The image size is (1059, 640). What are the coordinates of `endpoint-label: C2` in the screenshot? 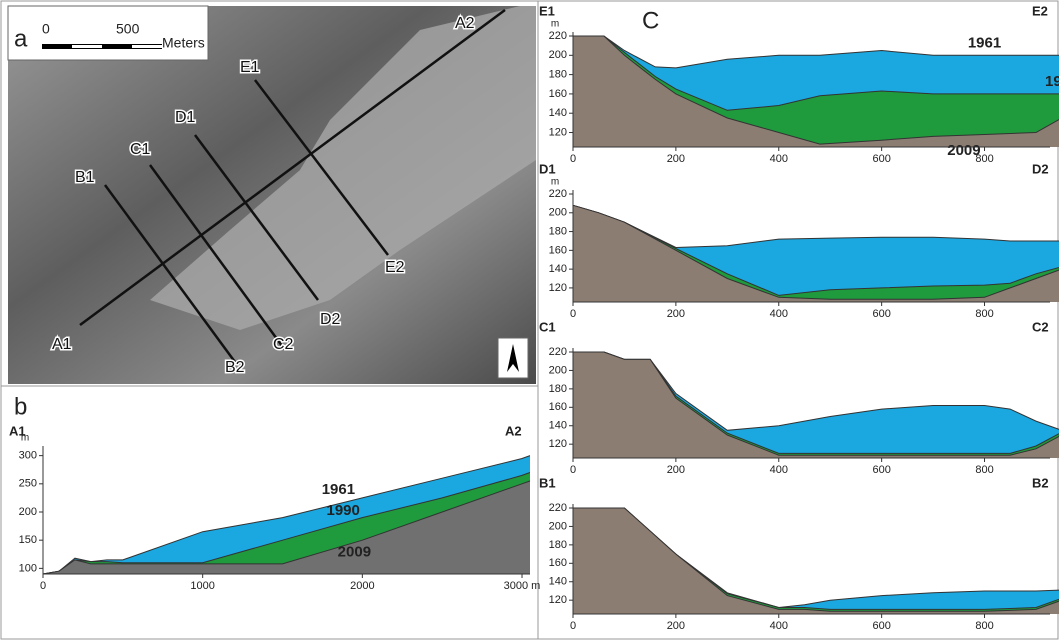 It's located at (1040, 326).